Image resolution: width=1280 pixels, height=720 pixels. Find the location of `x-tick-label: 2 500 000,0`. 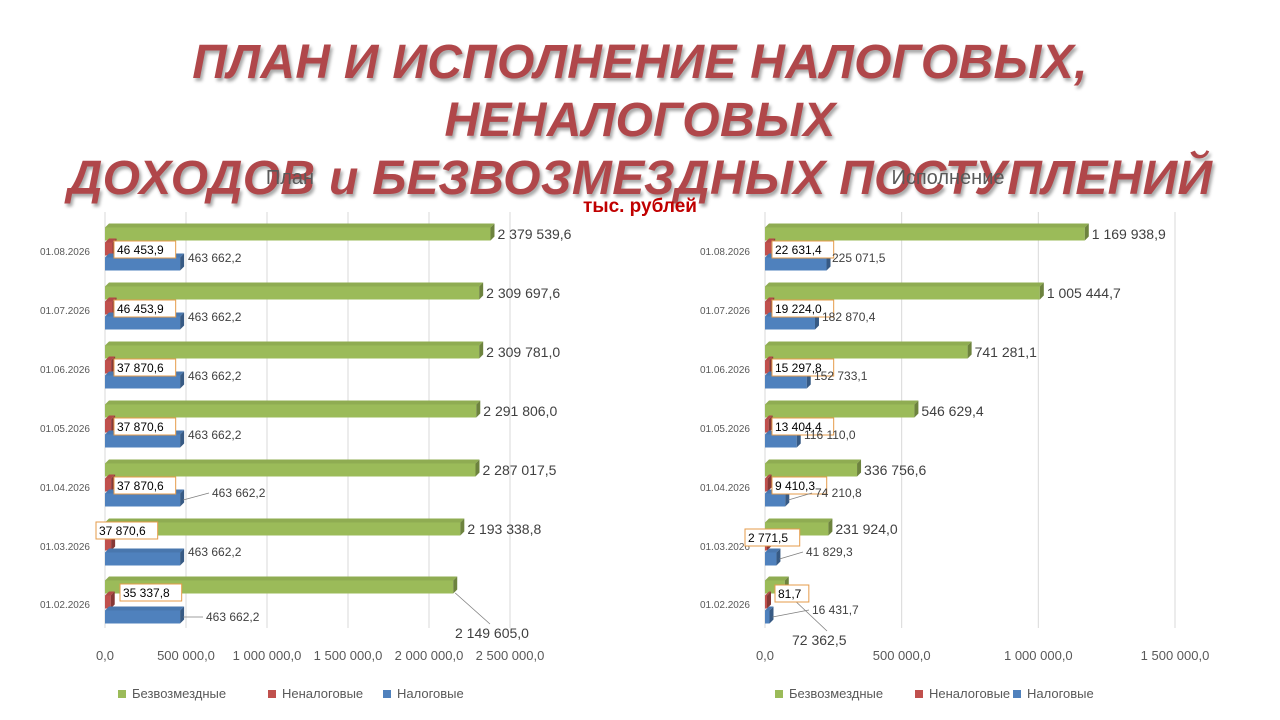

x-tick-label: 2 500 000,0 is located at coordinates (510, 655).